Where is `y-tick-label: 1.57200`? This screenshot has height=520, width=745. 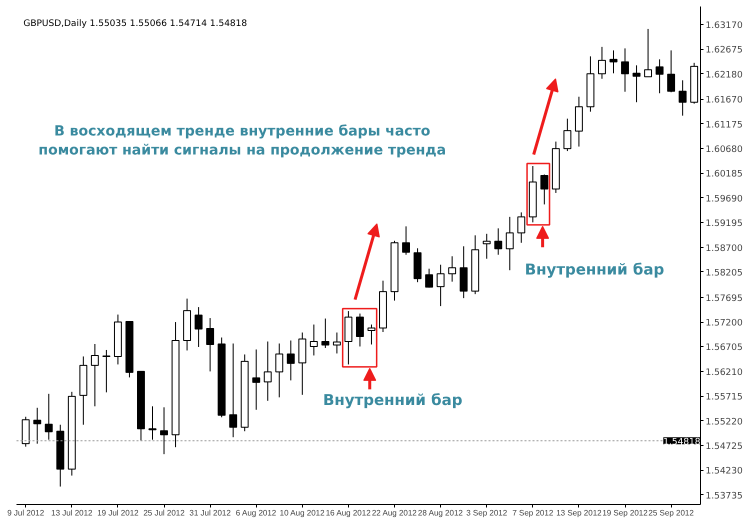 y-tick-label: 1.57200 is located at coordinates (724, 323).